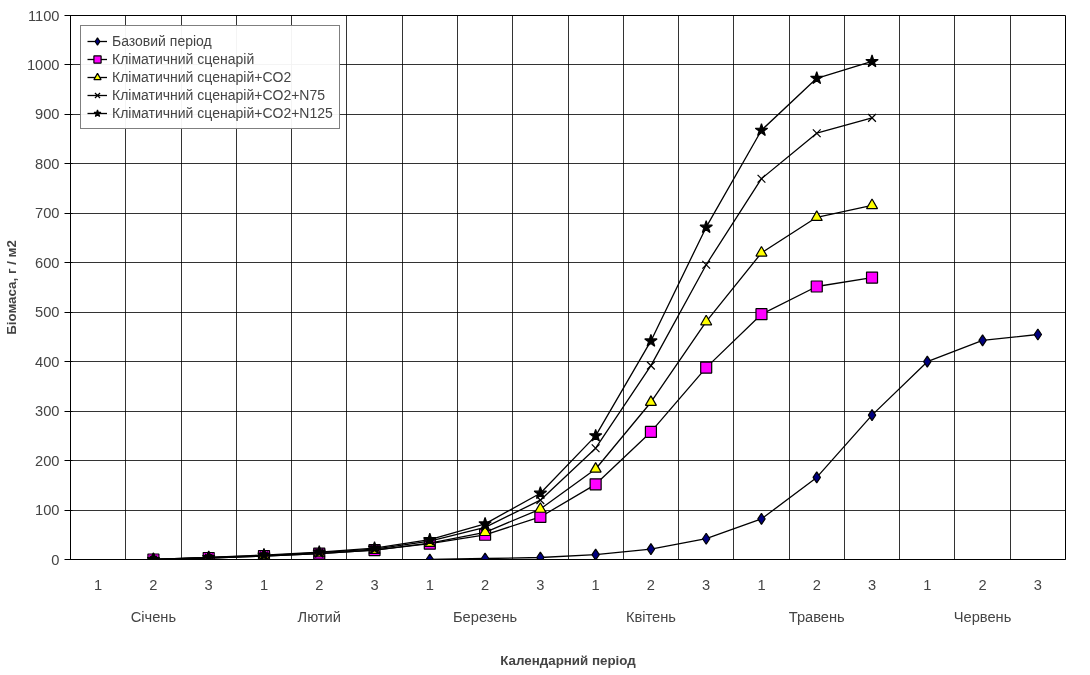 This screenshot has width=1090, height=675. What do you see at coordinates (43, 64) in the screenshot?
I see `y-tick-label: 1000` at bounding box center [43, 64].